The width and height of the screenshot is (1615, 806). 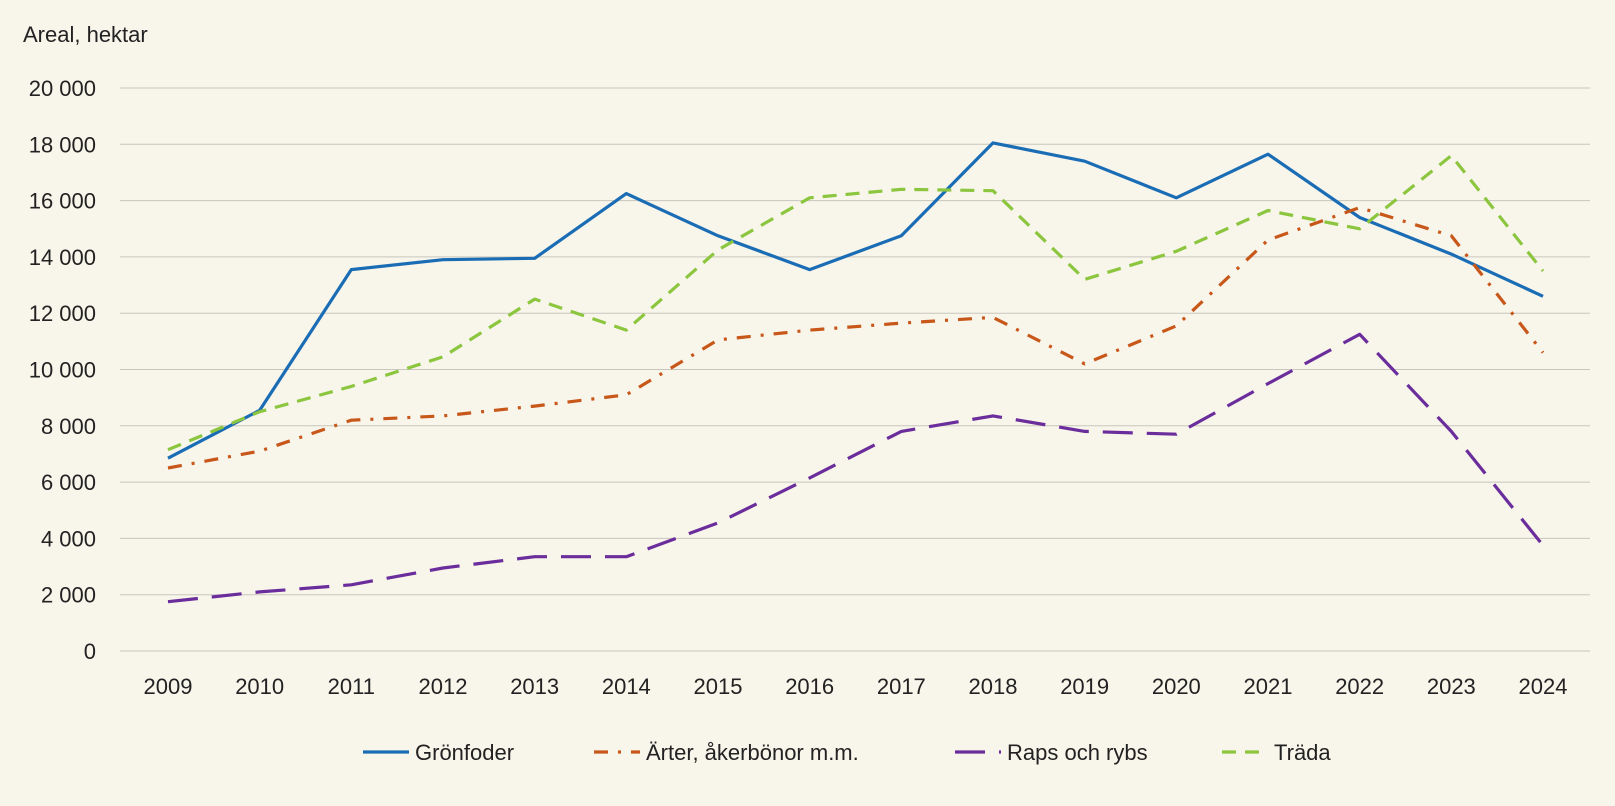 What do you see at coordinates (718, 686) in the screenshot?
I see `x-tick-label: 2015` at bounding box center [718, 686].